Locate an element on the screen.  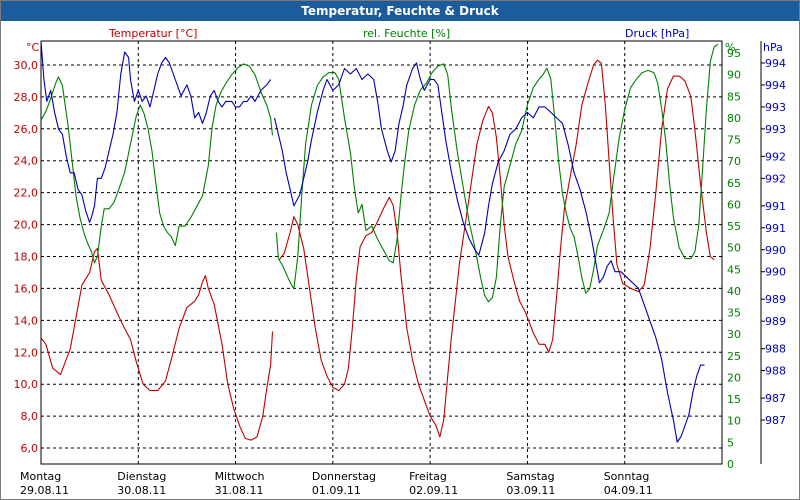
x-date-label: 03.09.11 is located at coordinates (530, 490).